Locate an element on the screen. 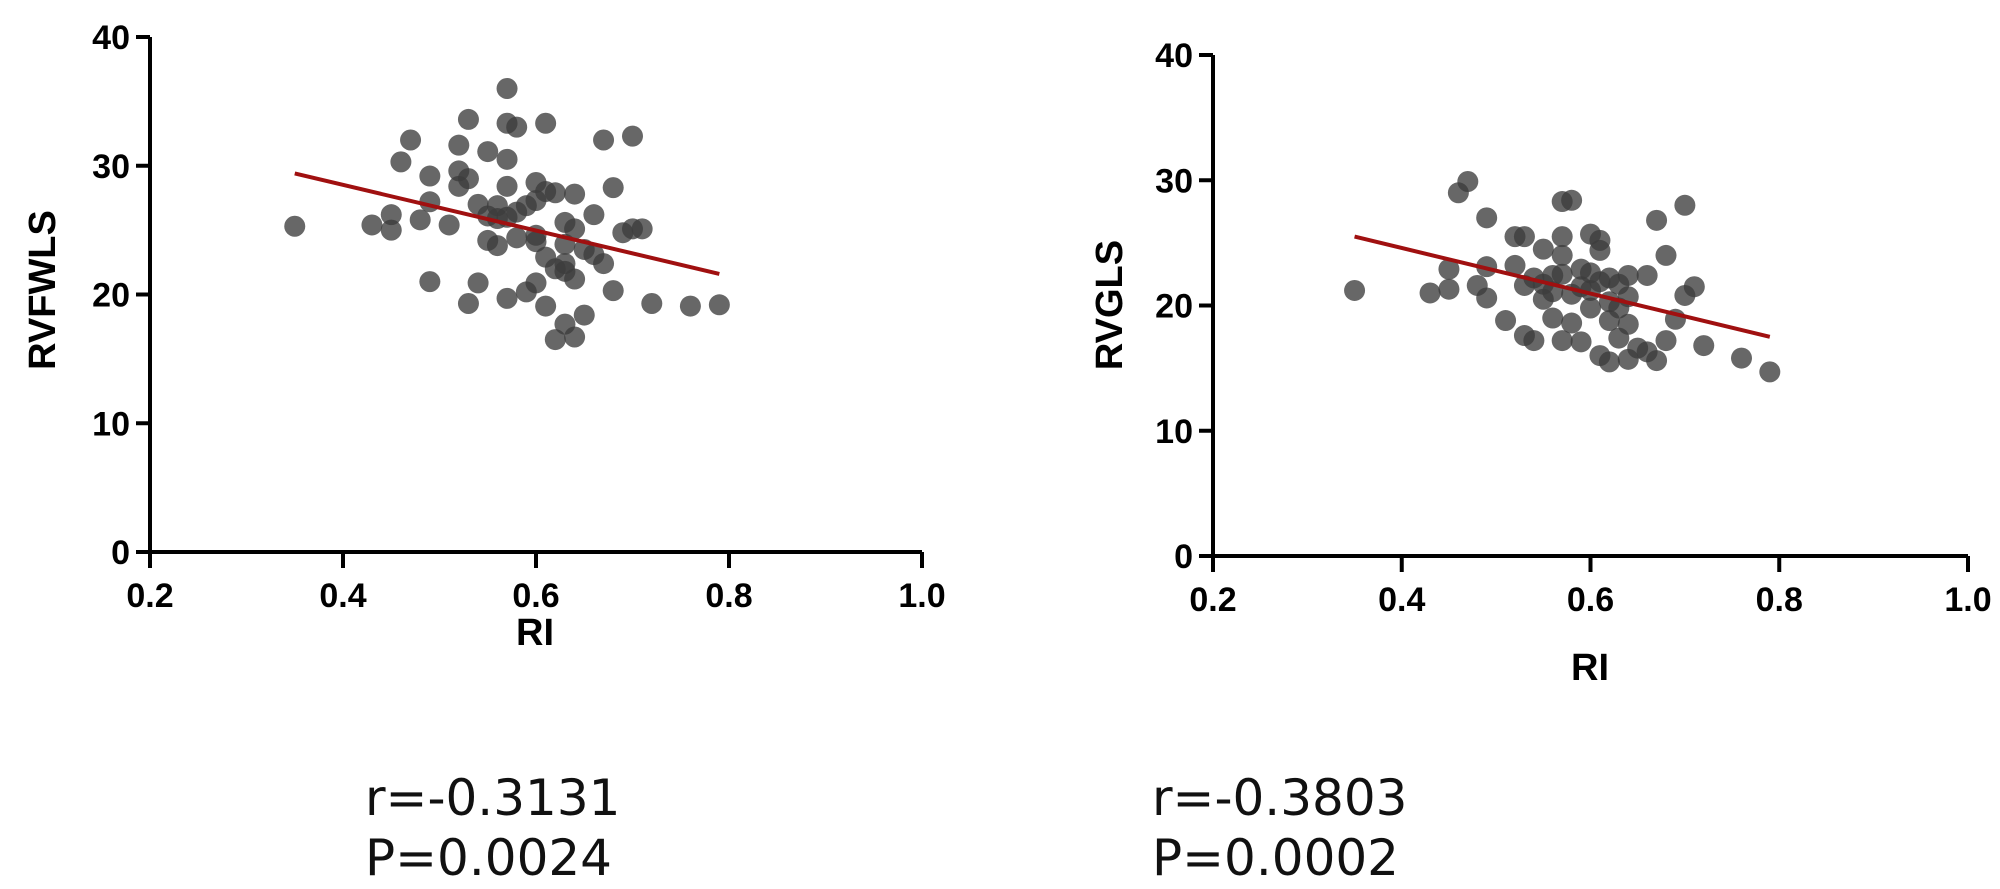 Image resolution: width=2000 pixels, height=889 pixels. x-tick-label: 1.0 is located at coordinates (921, 596).